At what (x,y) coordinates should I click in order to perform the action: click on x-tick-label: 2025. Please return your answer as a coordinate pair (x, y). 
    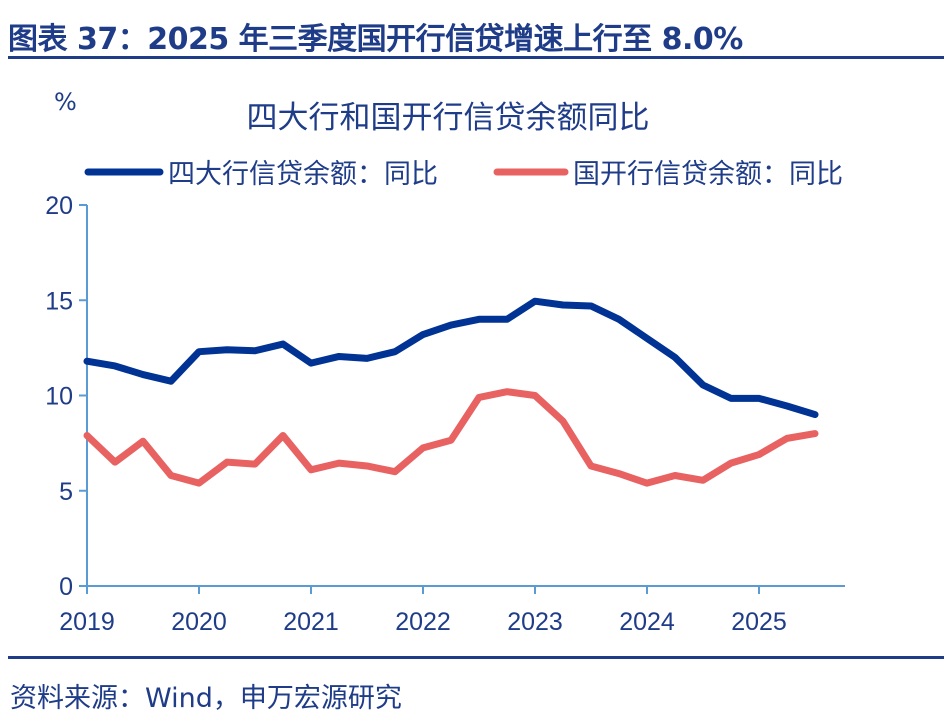
    Looking at the image, I should click on (759, 622).